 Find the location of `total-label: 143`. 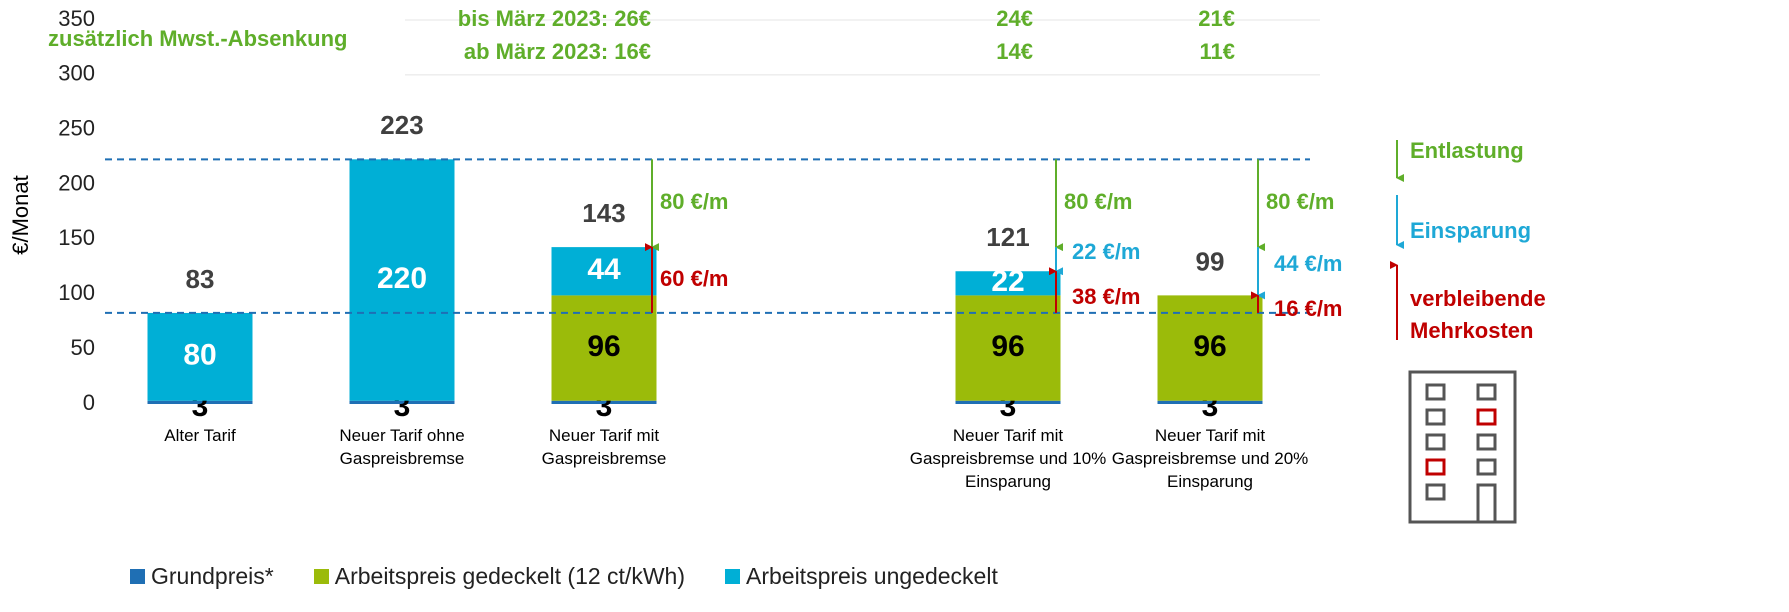

total-label: 143 is located at coordinates (603, 213).